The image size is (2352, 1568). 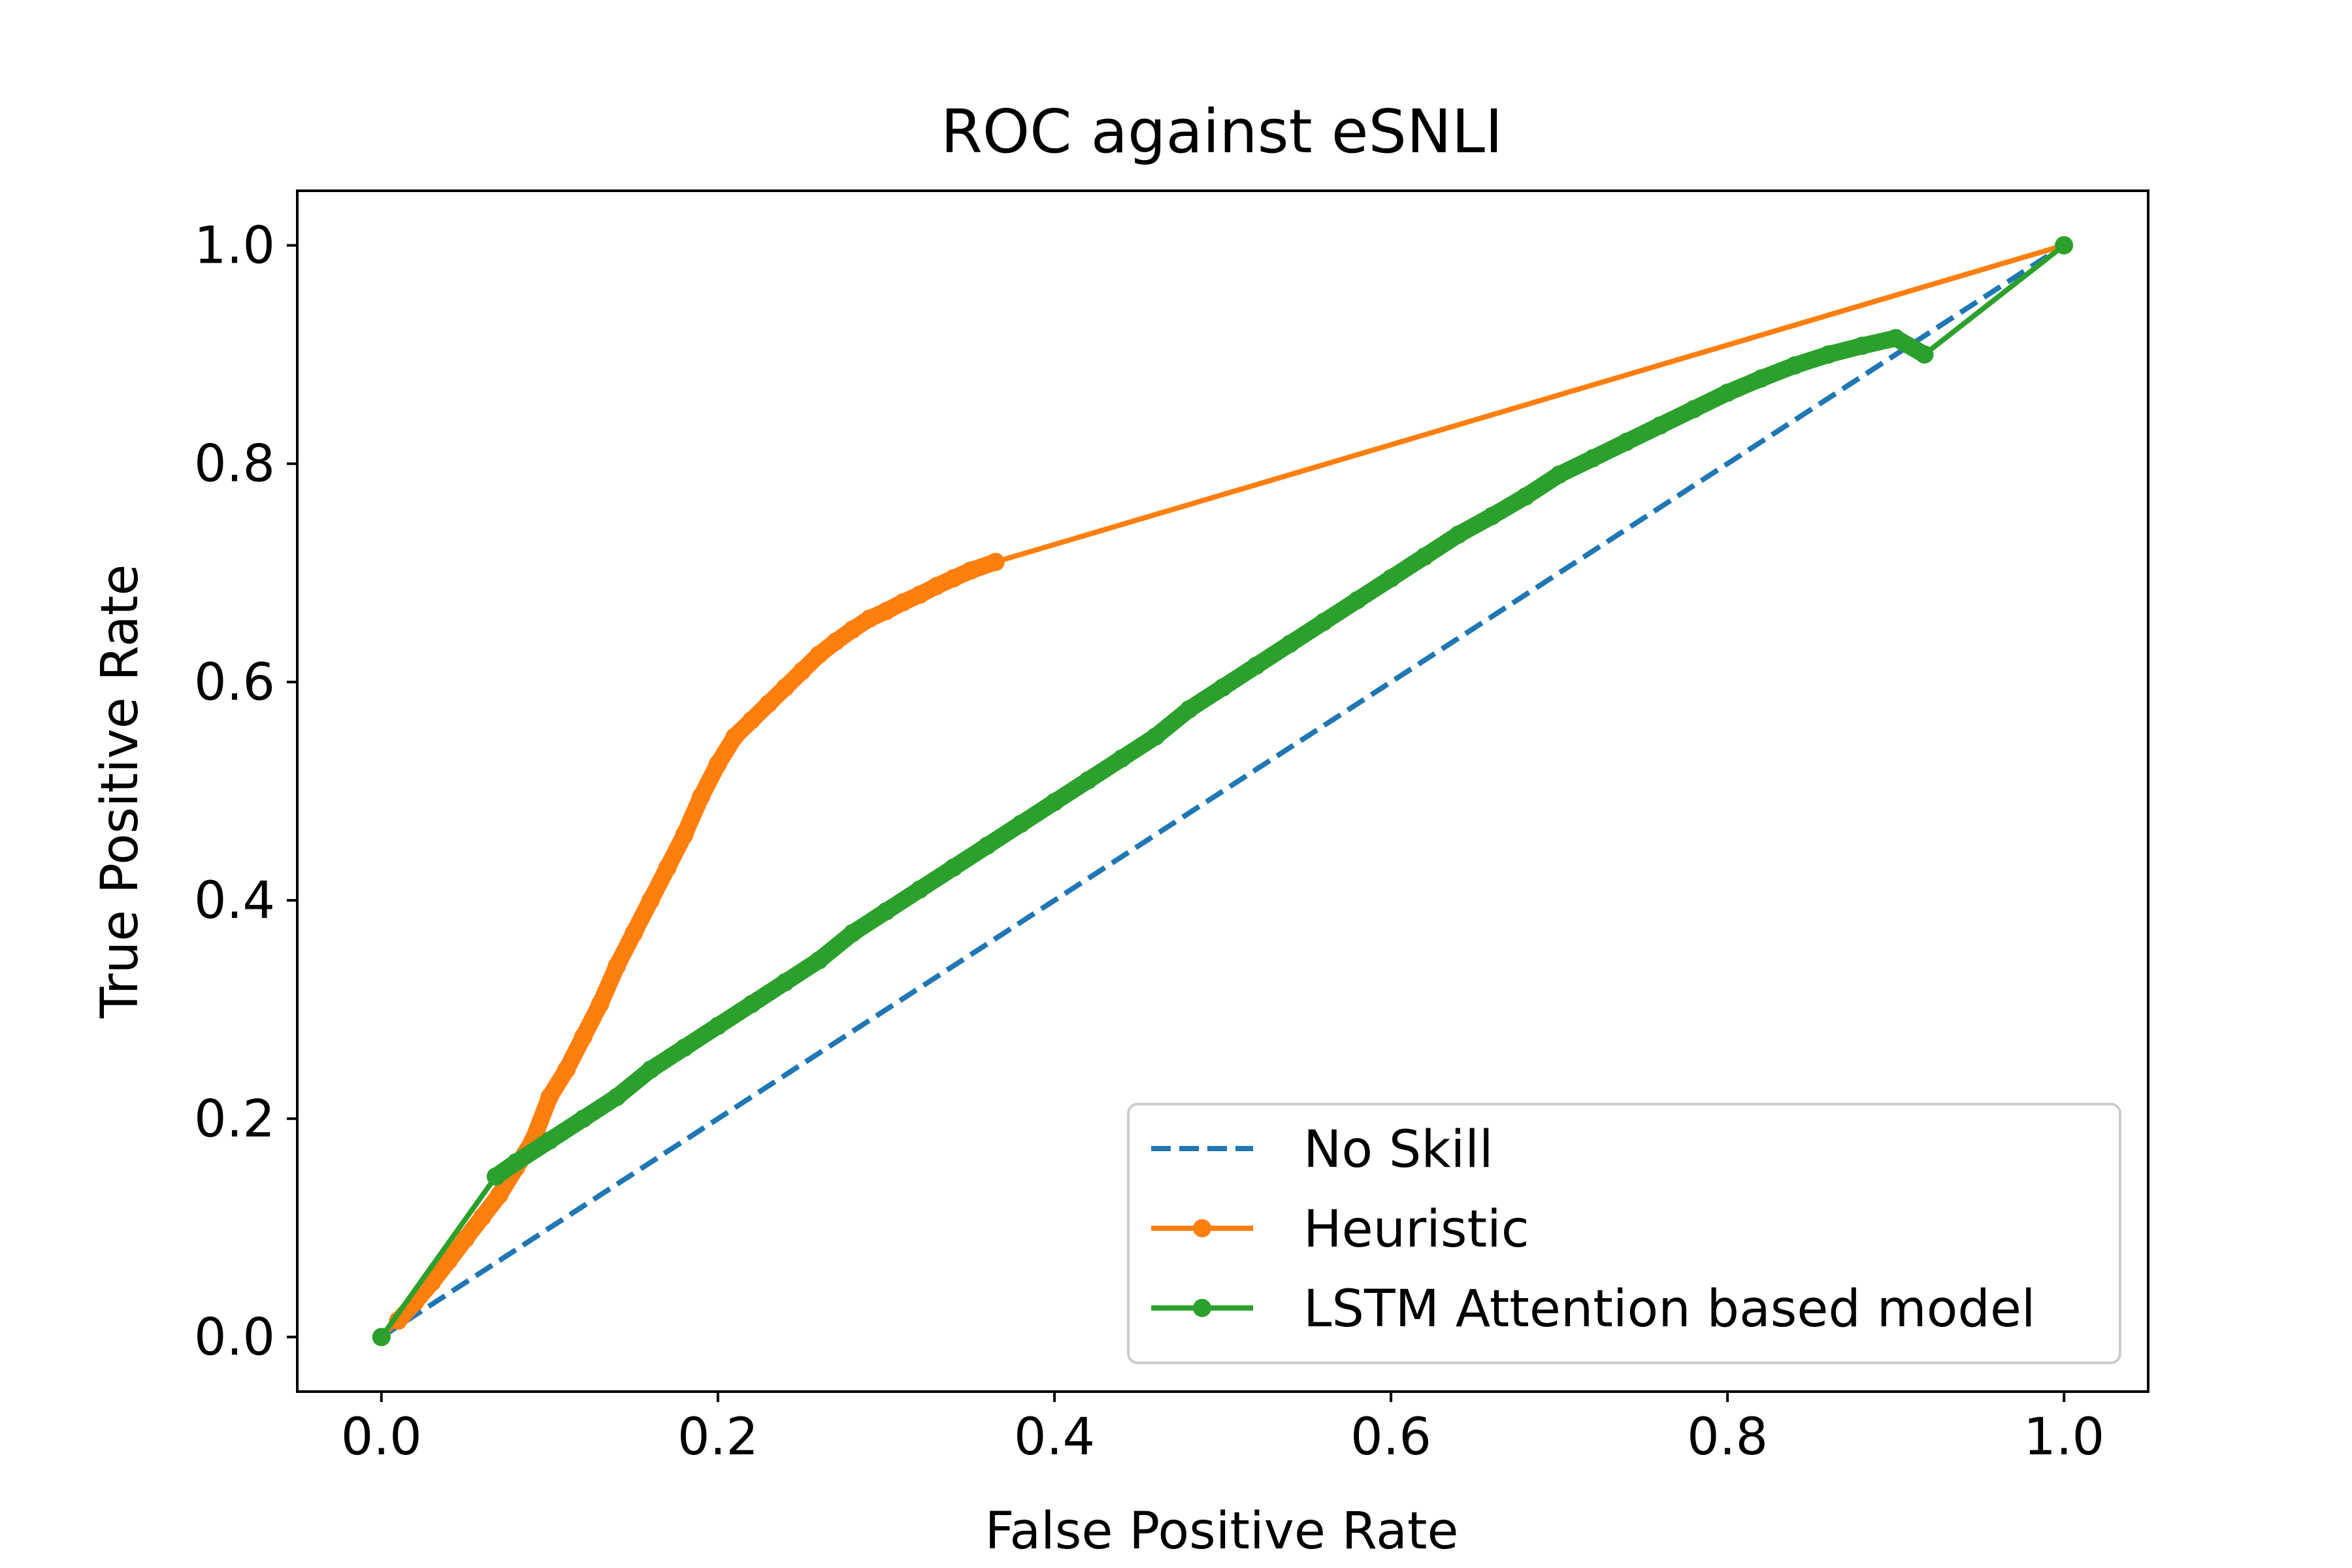 I want to click on legend-box, so click(x=1624, y=1233).